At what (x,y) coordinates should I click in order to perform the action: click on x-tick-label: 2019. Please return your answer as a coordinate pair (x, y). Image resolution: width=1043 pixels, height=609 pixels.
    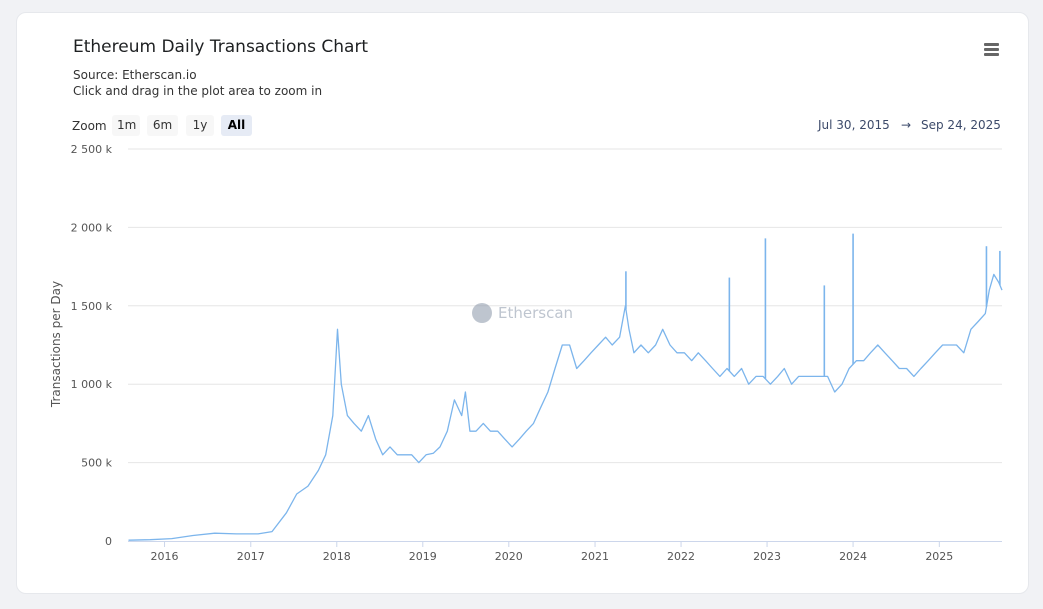
    Looking at the image, I should click on (423, 556).